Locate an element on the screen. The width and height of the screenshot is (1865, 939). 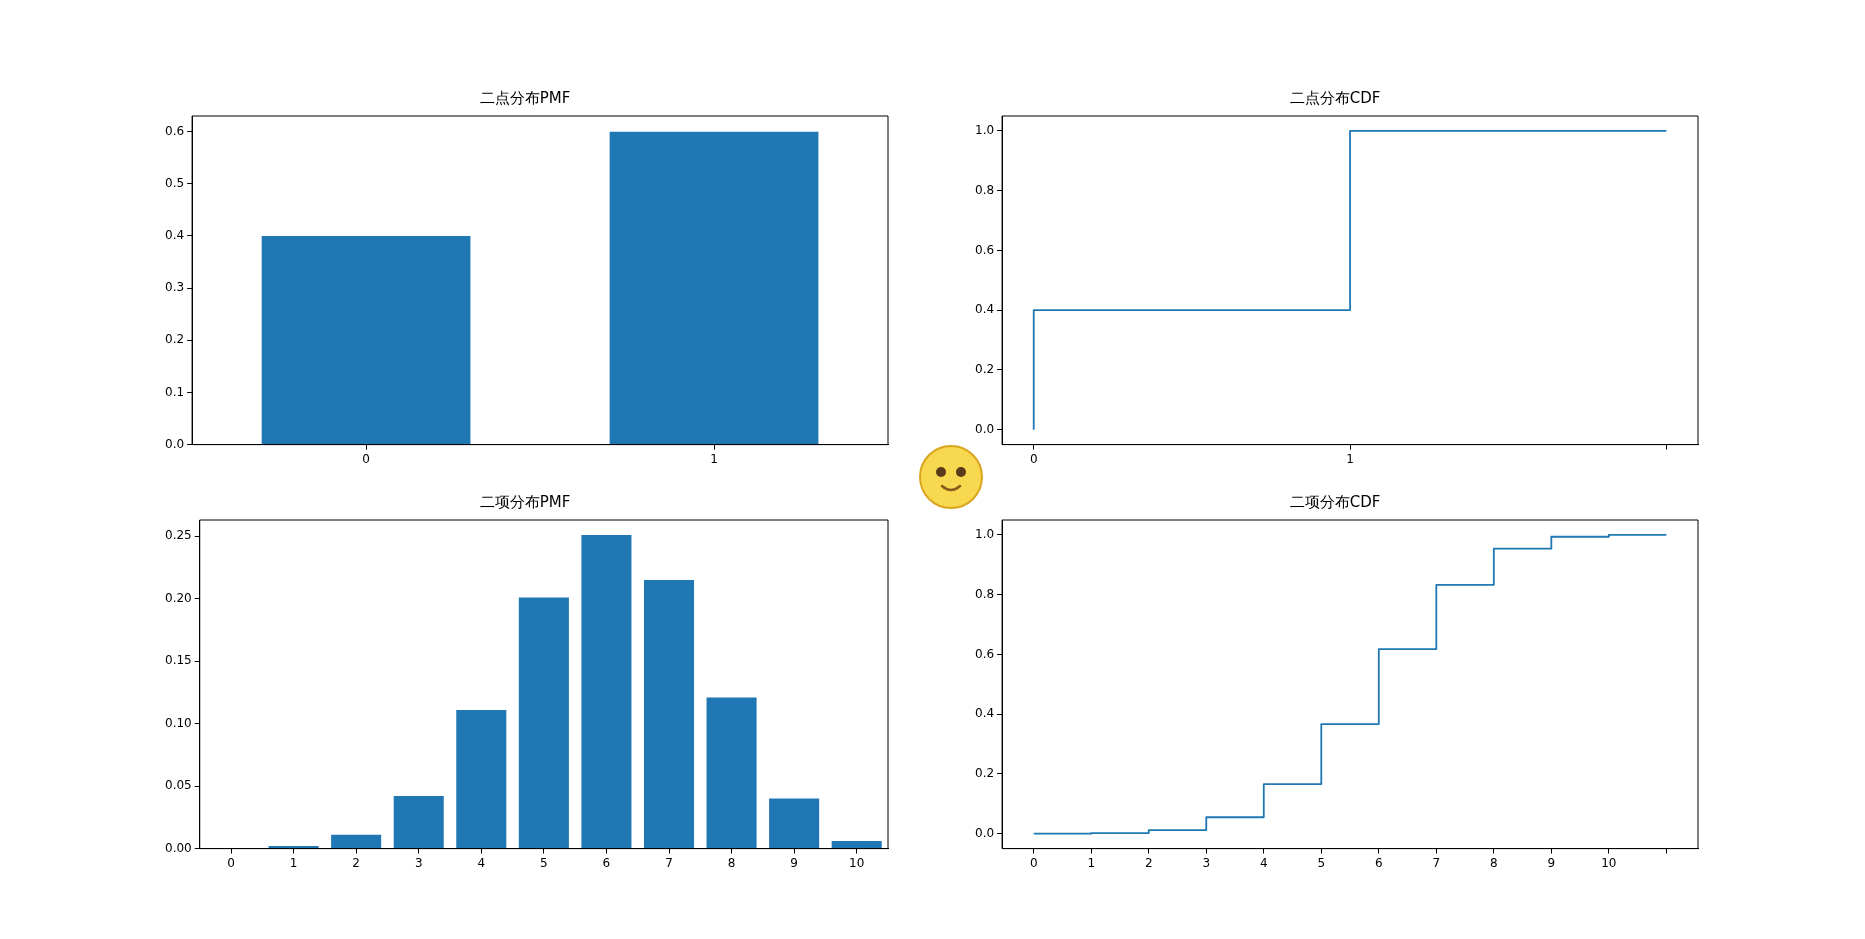
y-tick-label: 0.3 is located at coordinates (174, 287).